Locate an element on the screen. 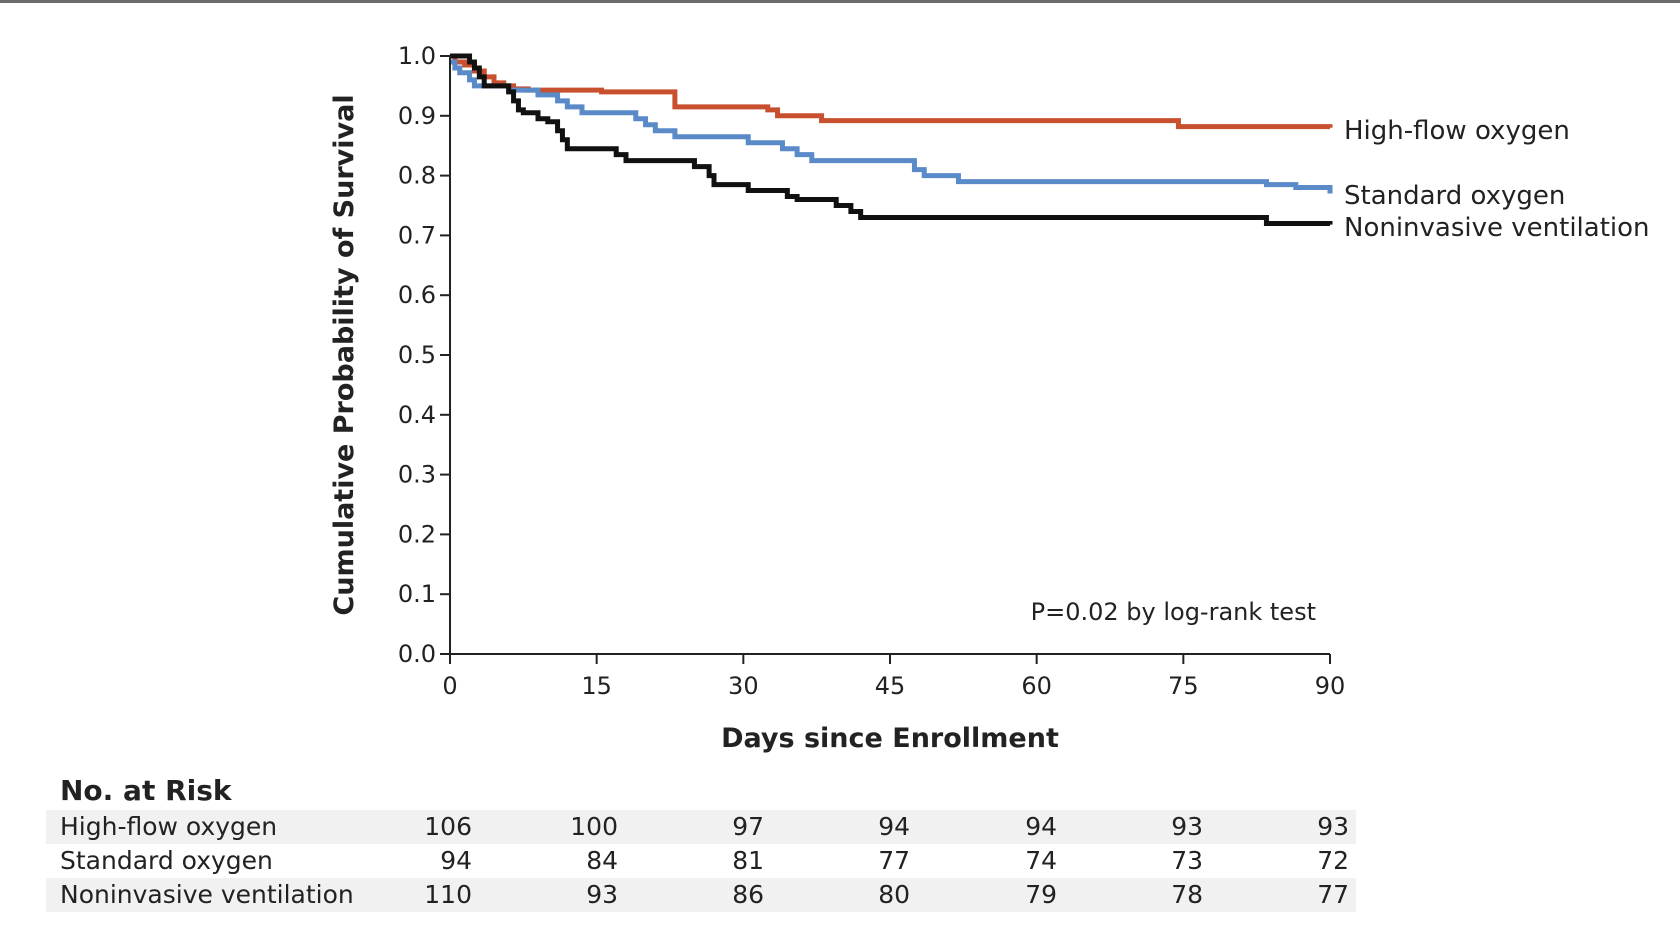 This screenshot has height=948, width=1680. x-tick-label: 75 is located at coordinates (1183, 686).